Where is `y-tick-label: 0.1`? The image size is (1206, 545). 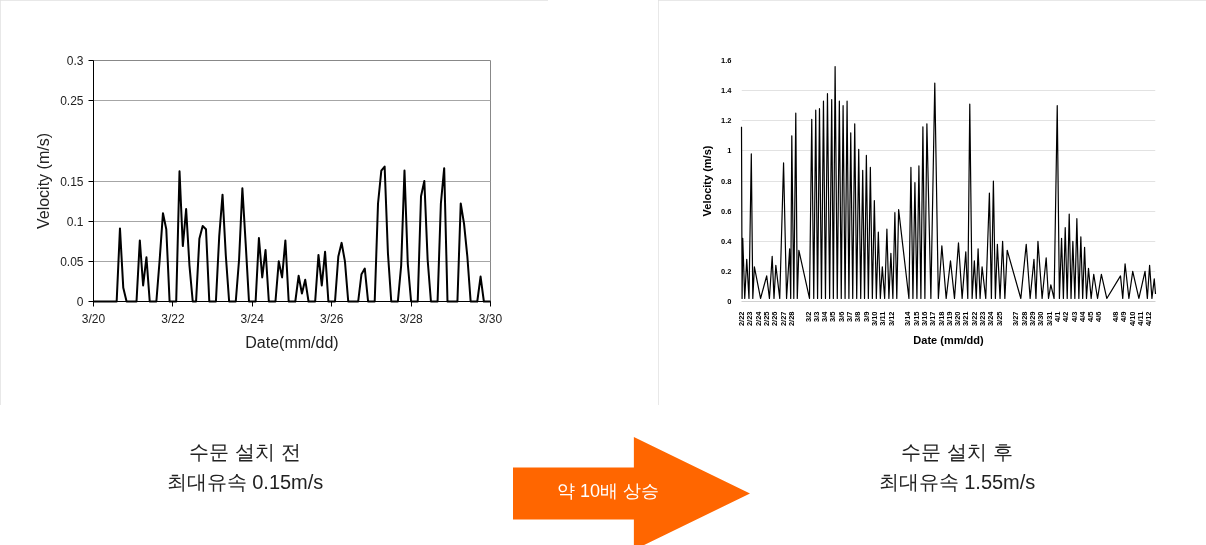 y-tick-label: 0.1 is located at coordinates (75, 221).